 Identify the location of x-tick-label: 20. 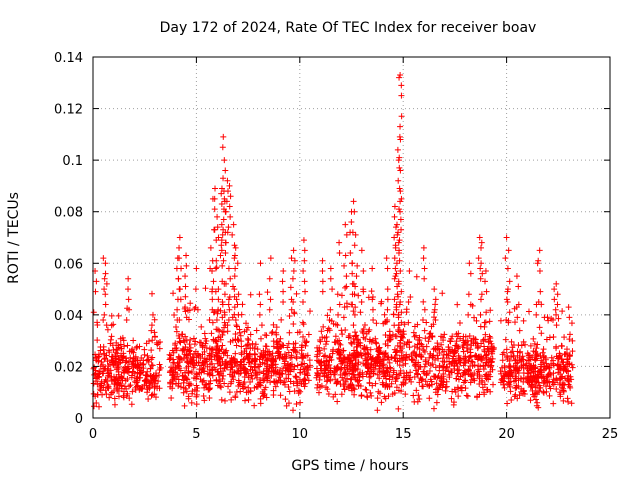
(506, 434).